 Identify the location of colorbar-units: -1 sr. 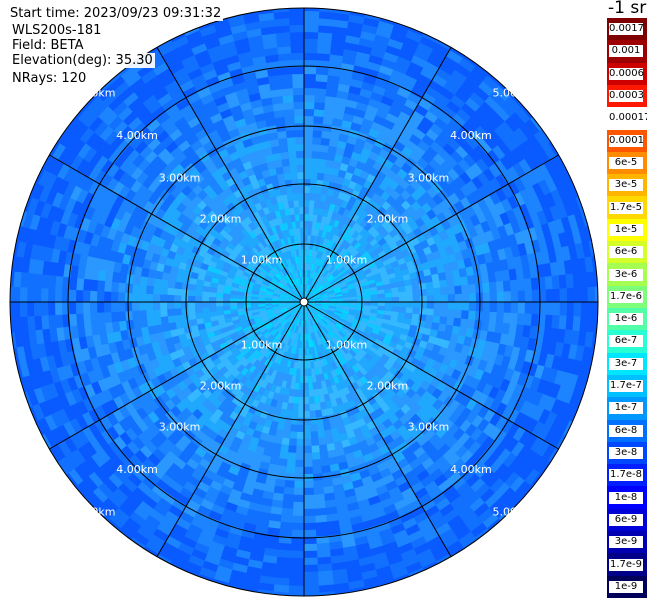
(627, 9).